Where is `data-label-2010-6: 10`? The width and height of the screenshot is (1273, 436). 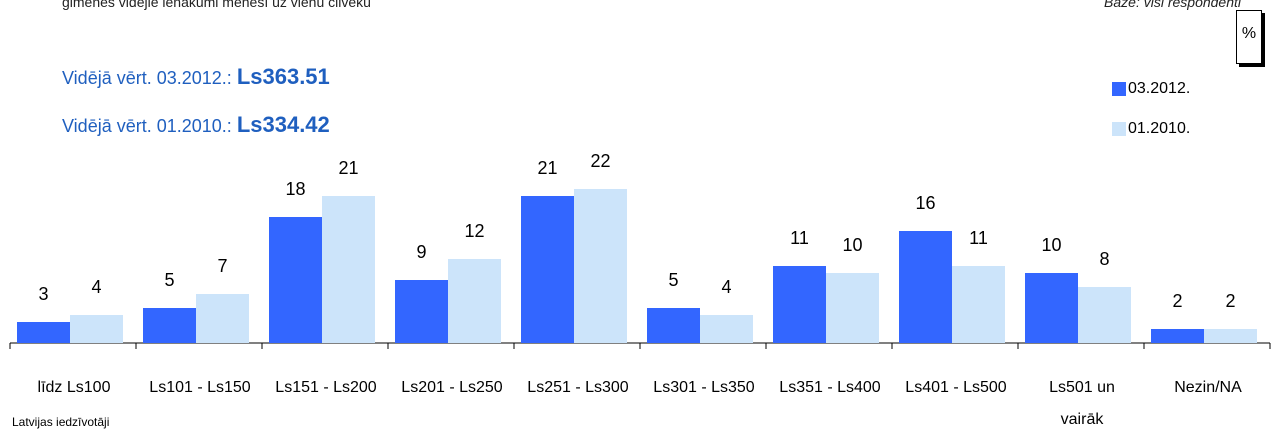 data-label-2010-6: 10 is located at coordinates (852, 245).